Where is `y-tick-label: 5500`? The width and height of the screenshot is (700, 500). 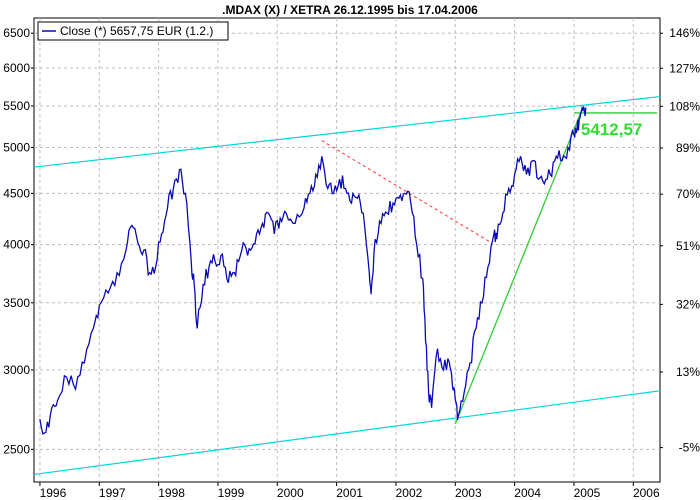
y-tick-label: 5500 is located at coordinates (16, 106).